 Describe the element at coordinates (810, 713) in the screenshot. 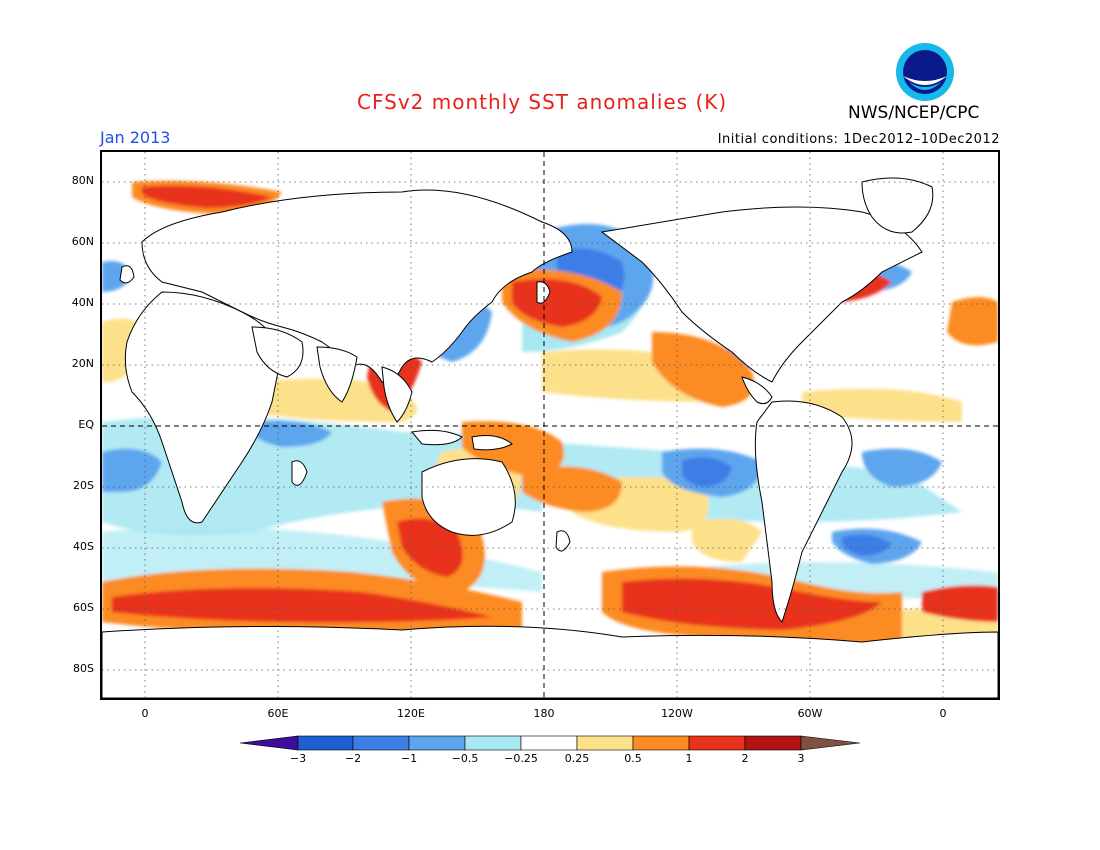

I see `lon-label-60w: 60W` at that location.